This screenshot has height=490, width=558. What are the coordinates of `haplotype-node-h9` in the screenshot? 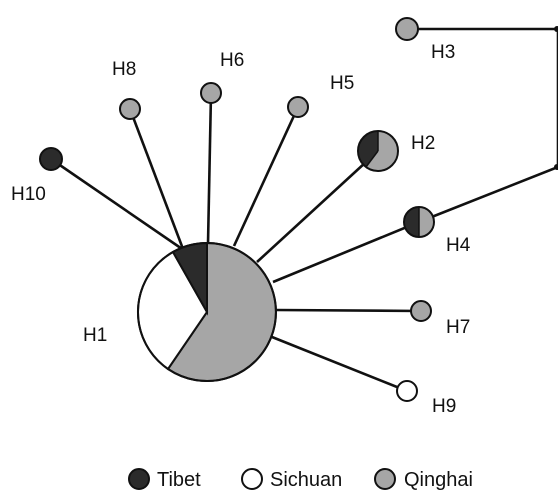 It's located at (407, 391).